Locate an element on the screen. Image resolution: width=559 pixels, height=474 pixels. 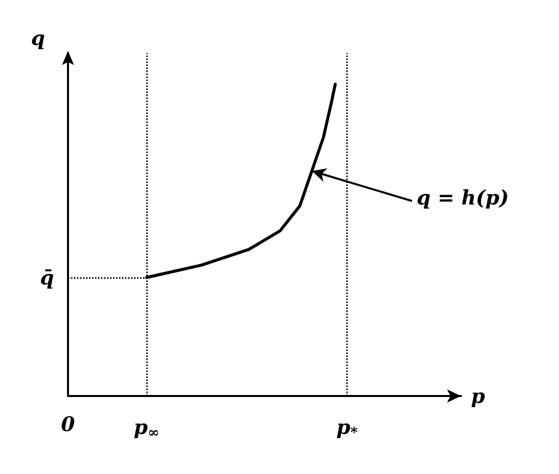
y-axis-title: q is located at coordinates (38, 38).